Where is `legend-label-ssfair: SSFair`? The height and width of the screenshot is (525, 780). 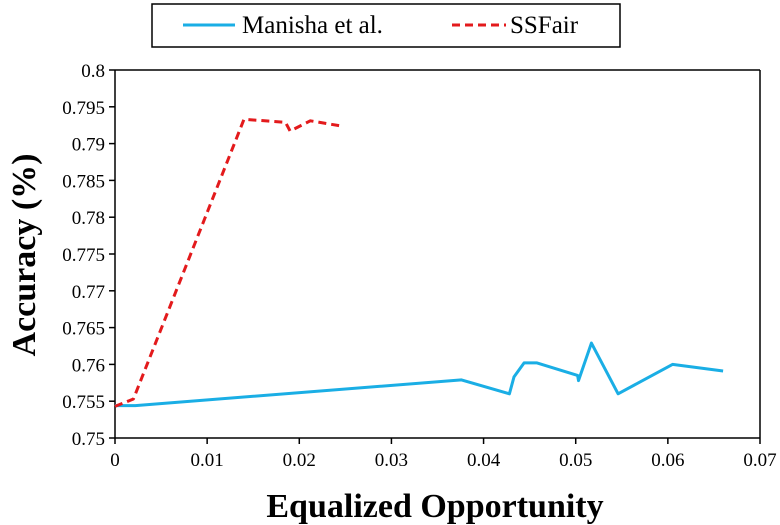 legend-label-ssfair: SSFair is located at coordinates (544, 25).